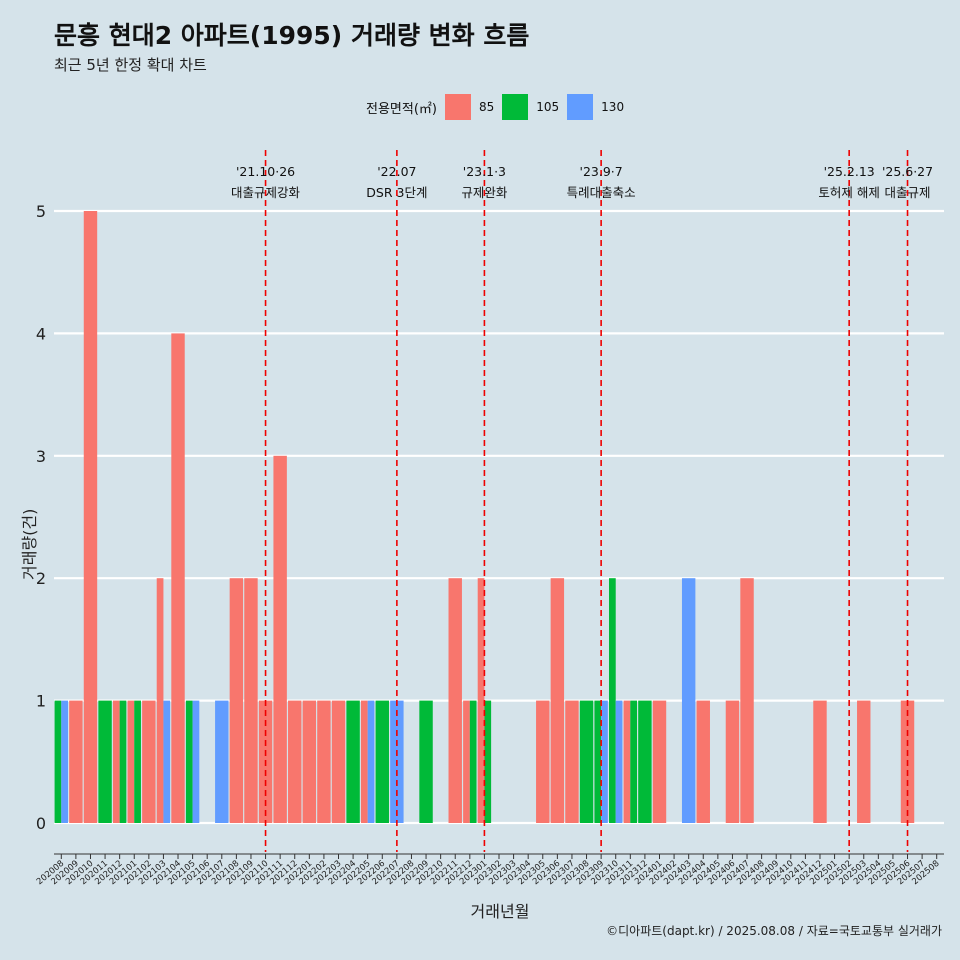 The height and width of the screenshot is (960, 960). Describe the element at coordinates (848, 192) in the screenshot. I see `event-label-4: 토허제 해제` at that location.